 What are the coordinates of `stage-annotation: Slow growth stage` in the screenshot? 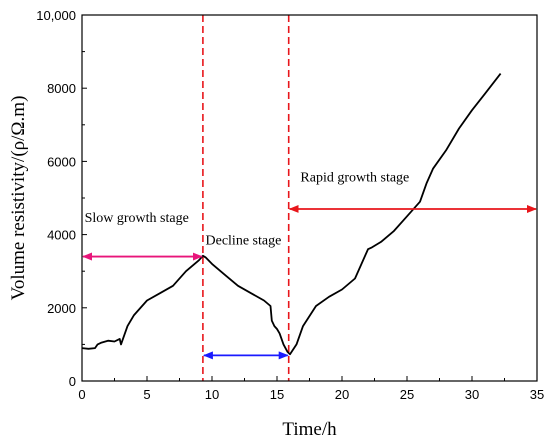 It's located at (137, 218).